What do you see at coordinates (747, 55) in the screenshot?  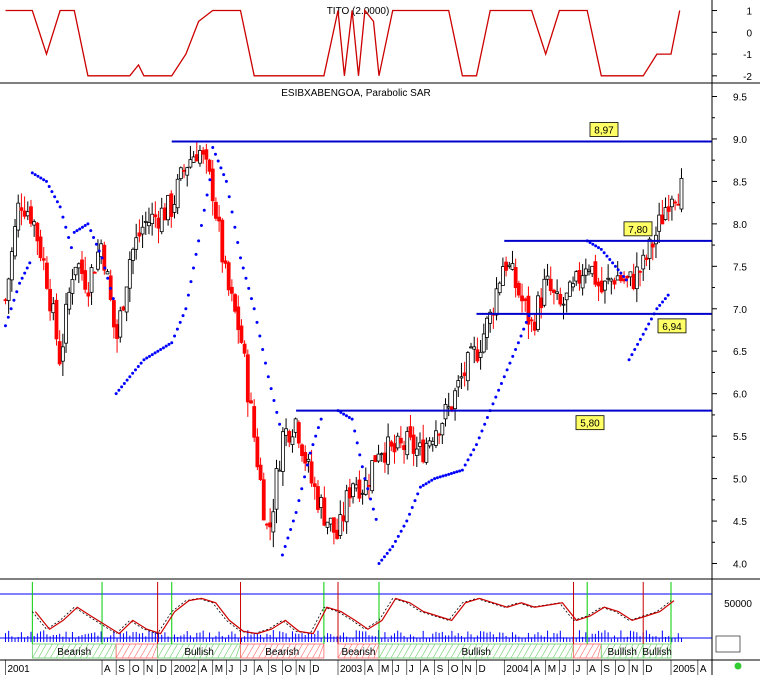 I see `tito-tick-label: -1` at bounding box center [747, 55].